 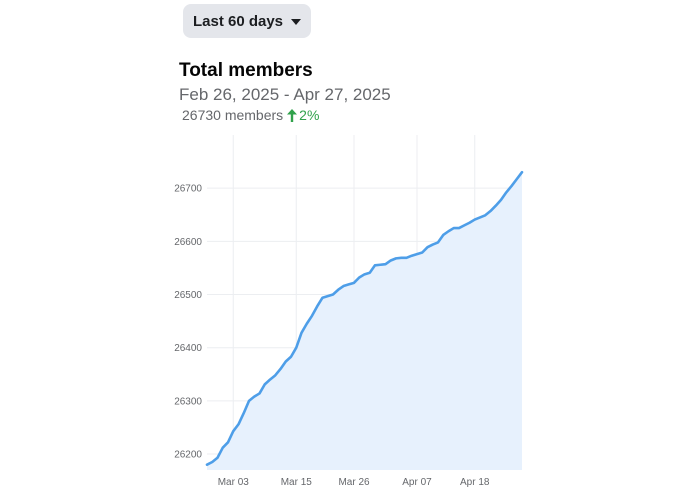 What do you see at coordinates (233, 115) in the screenshot?
I see `members-count: 26730 members` at bounding box center [233, 115].